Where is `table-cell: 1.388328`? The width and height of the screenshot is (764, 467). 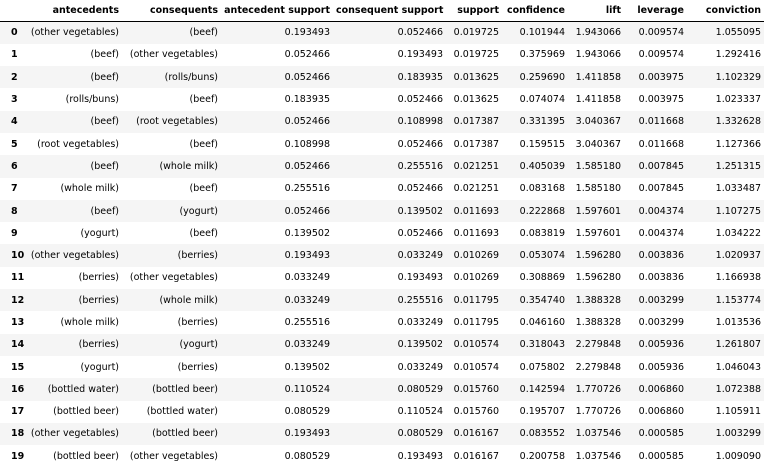 table-cell: 1.388328 is located at coordinates (598, 300).